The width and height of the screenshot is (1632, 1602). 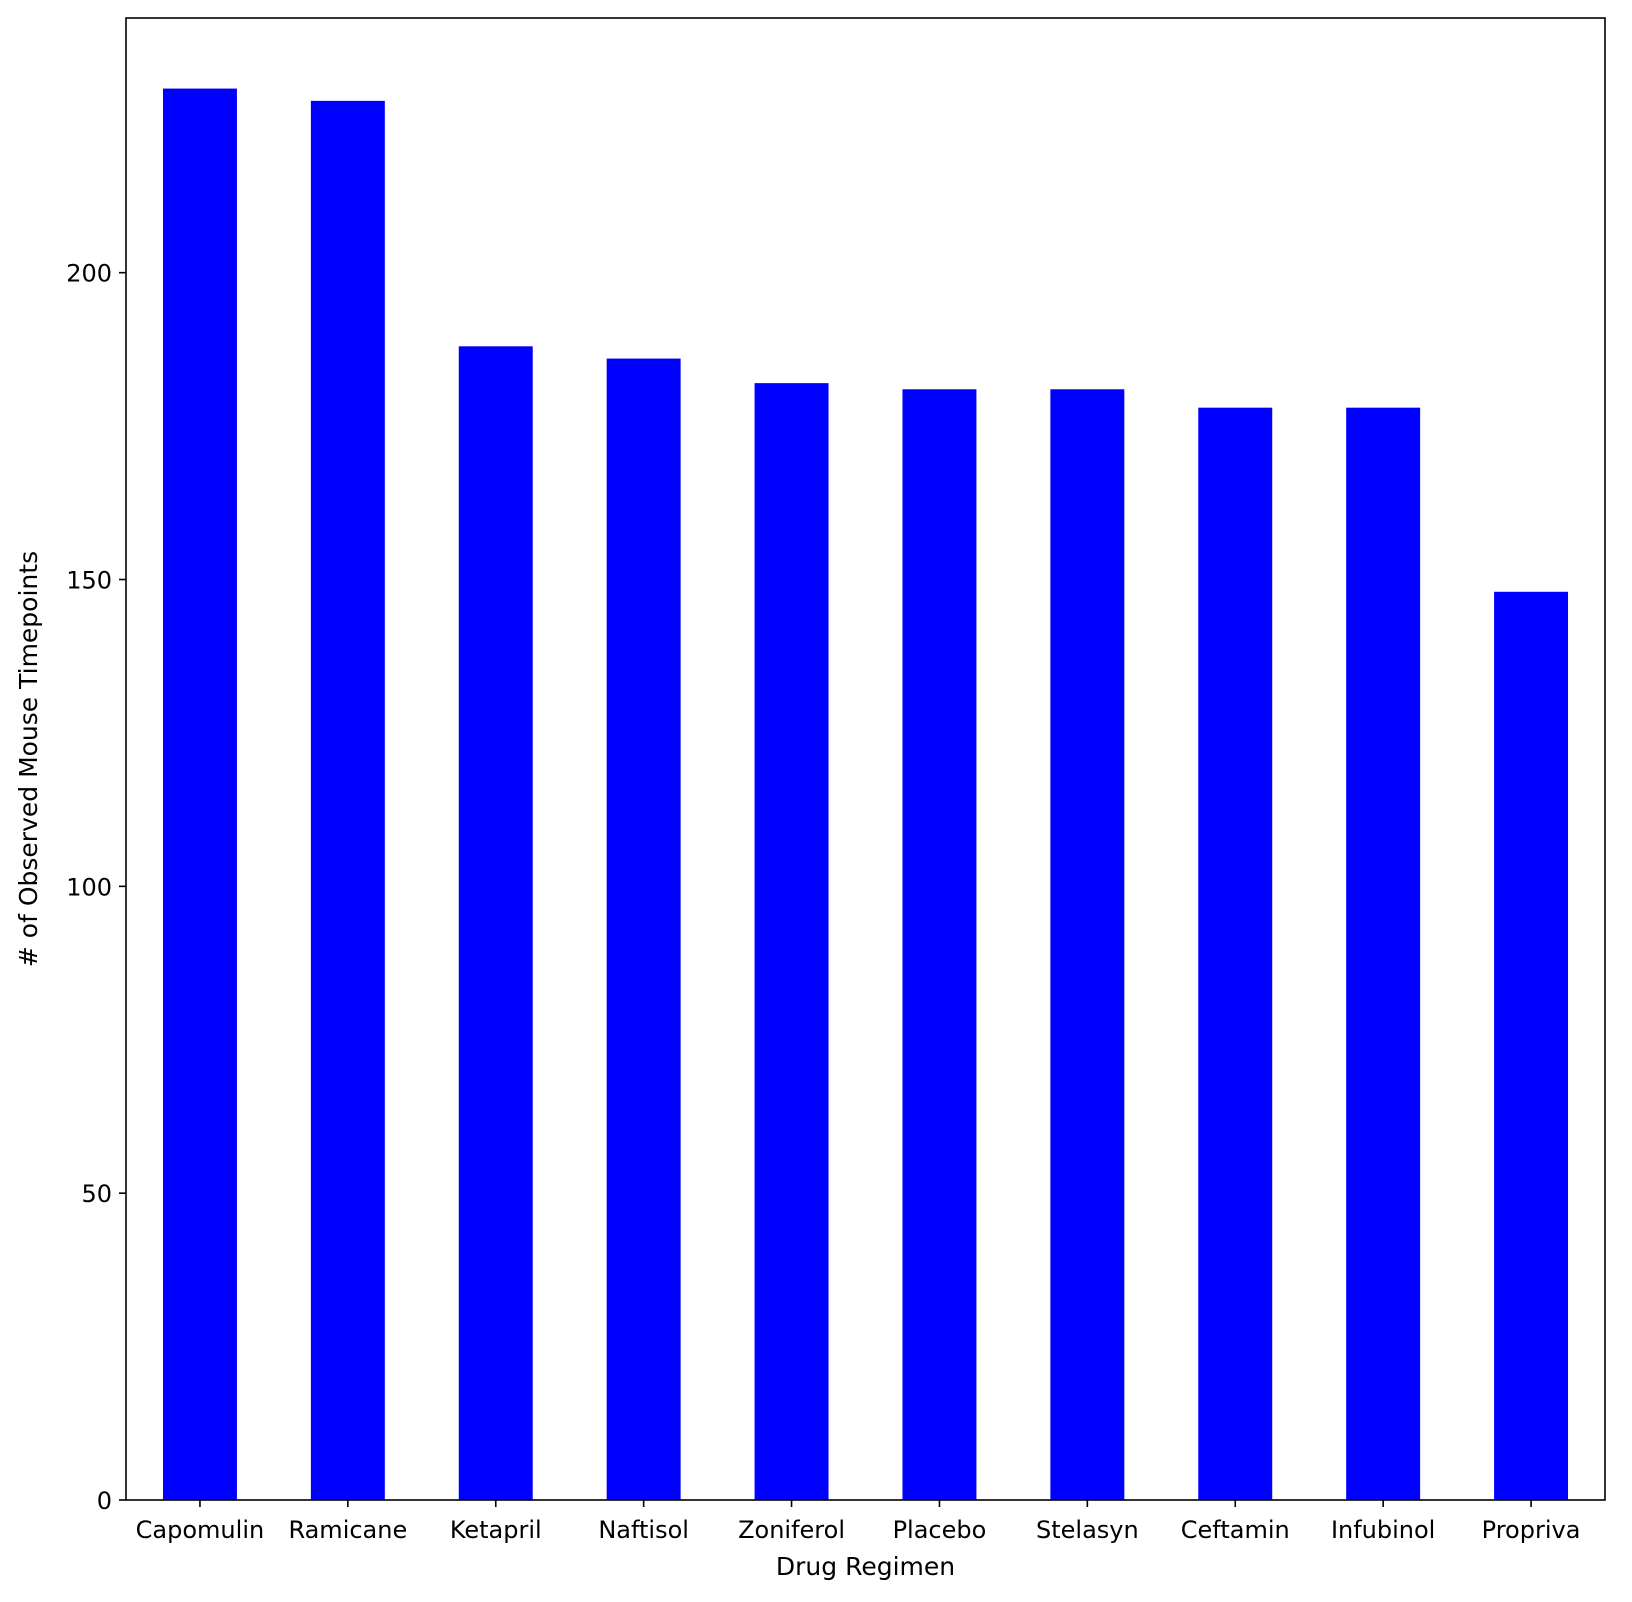 What do you see at coordinates (1383, 954) in the screenshot?
I see `bar-infubinol` at bounding box center [1383, 954].